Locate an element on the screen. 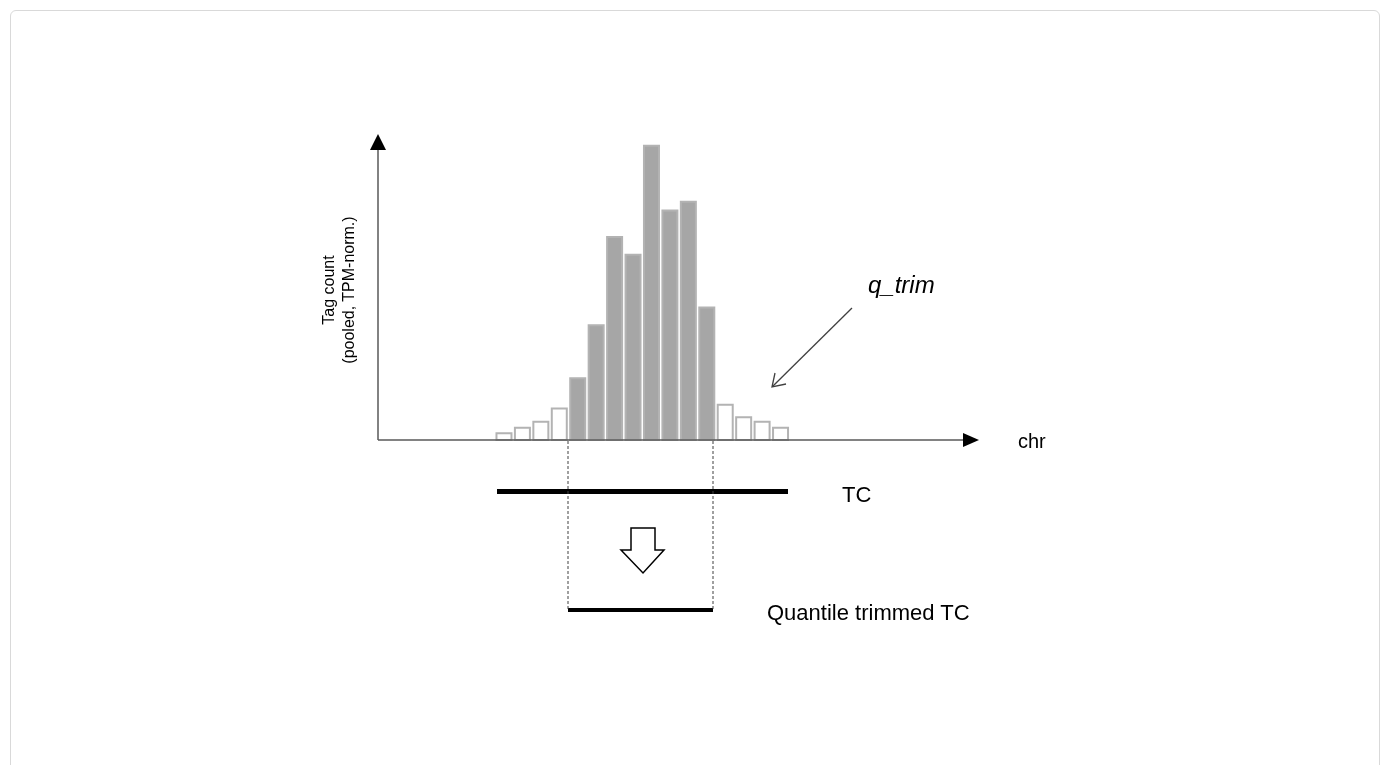  text: Quantile trimmed TC is located at coordinates (868, 612).